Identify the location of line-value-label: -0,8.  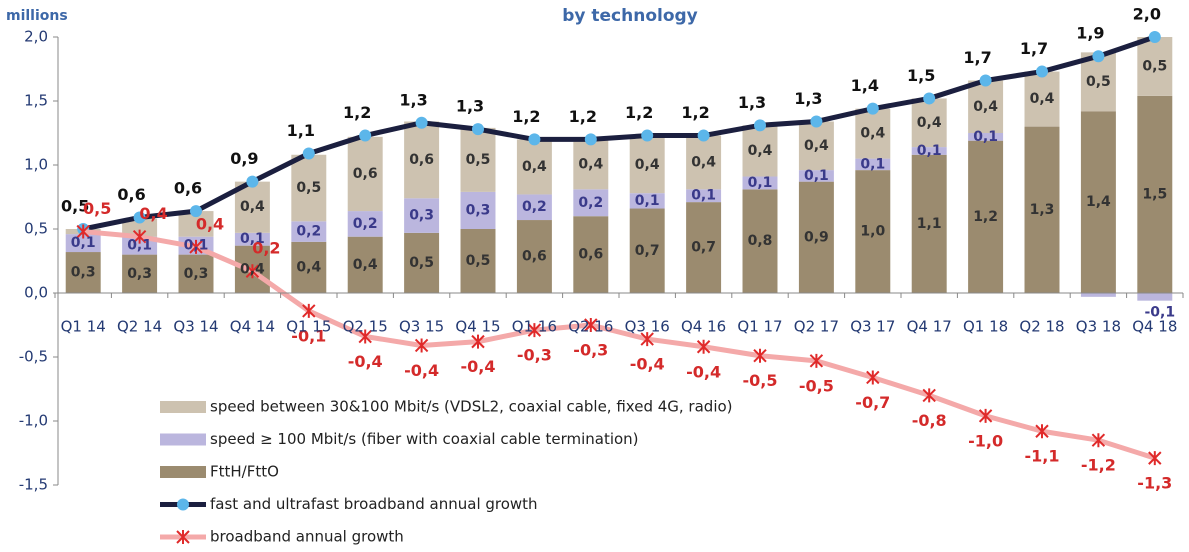
(929, 420).